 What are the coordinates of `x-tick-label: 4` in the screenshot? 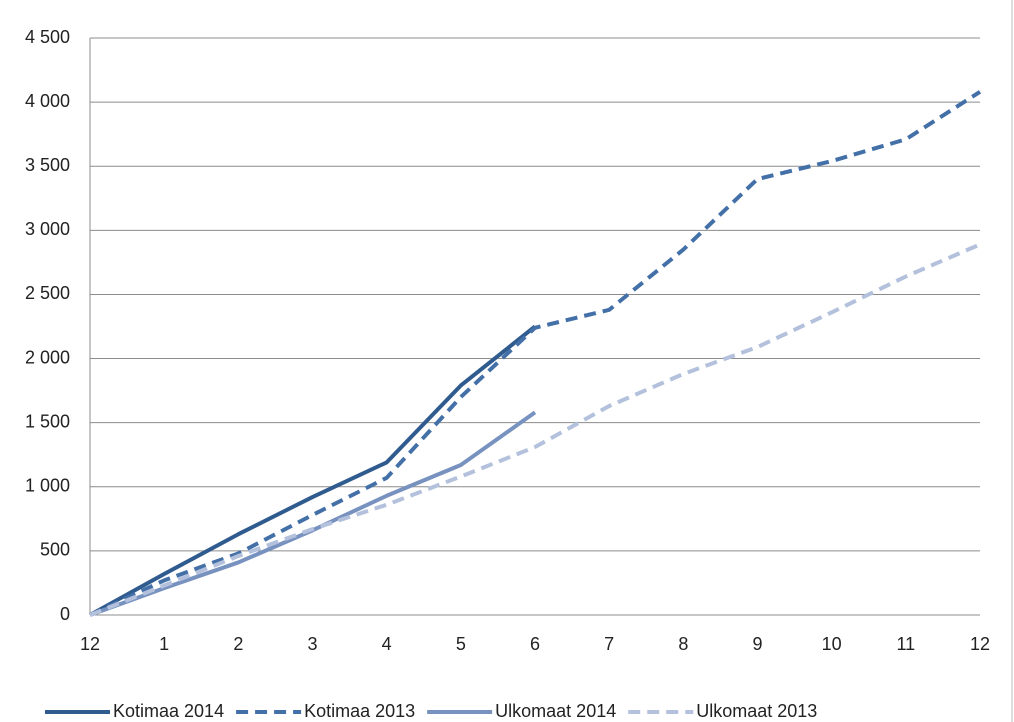 It's located at (387, 644).